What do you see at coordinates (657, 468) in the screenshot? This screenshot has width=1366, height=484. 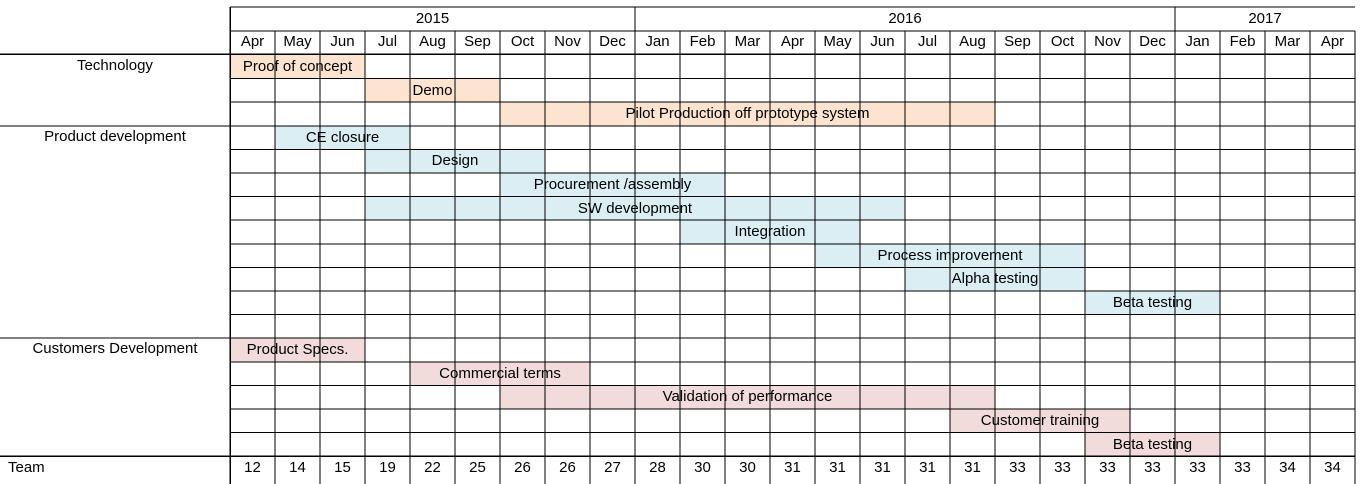 I see `team-value: 28` at bounding box center [657, 468].